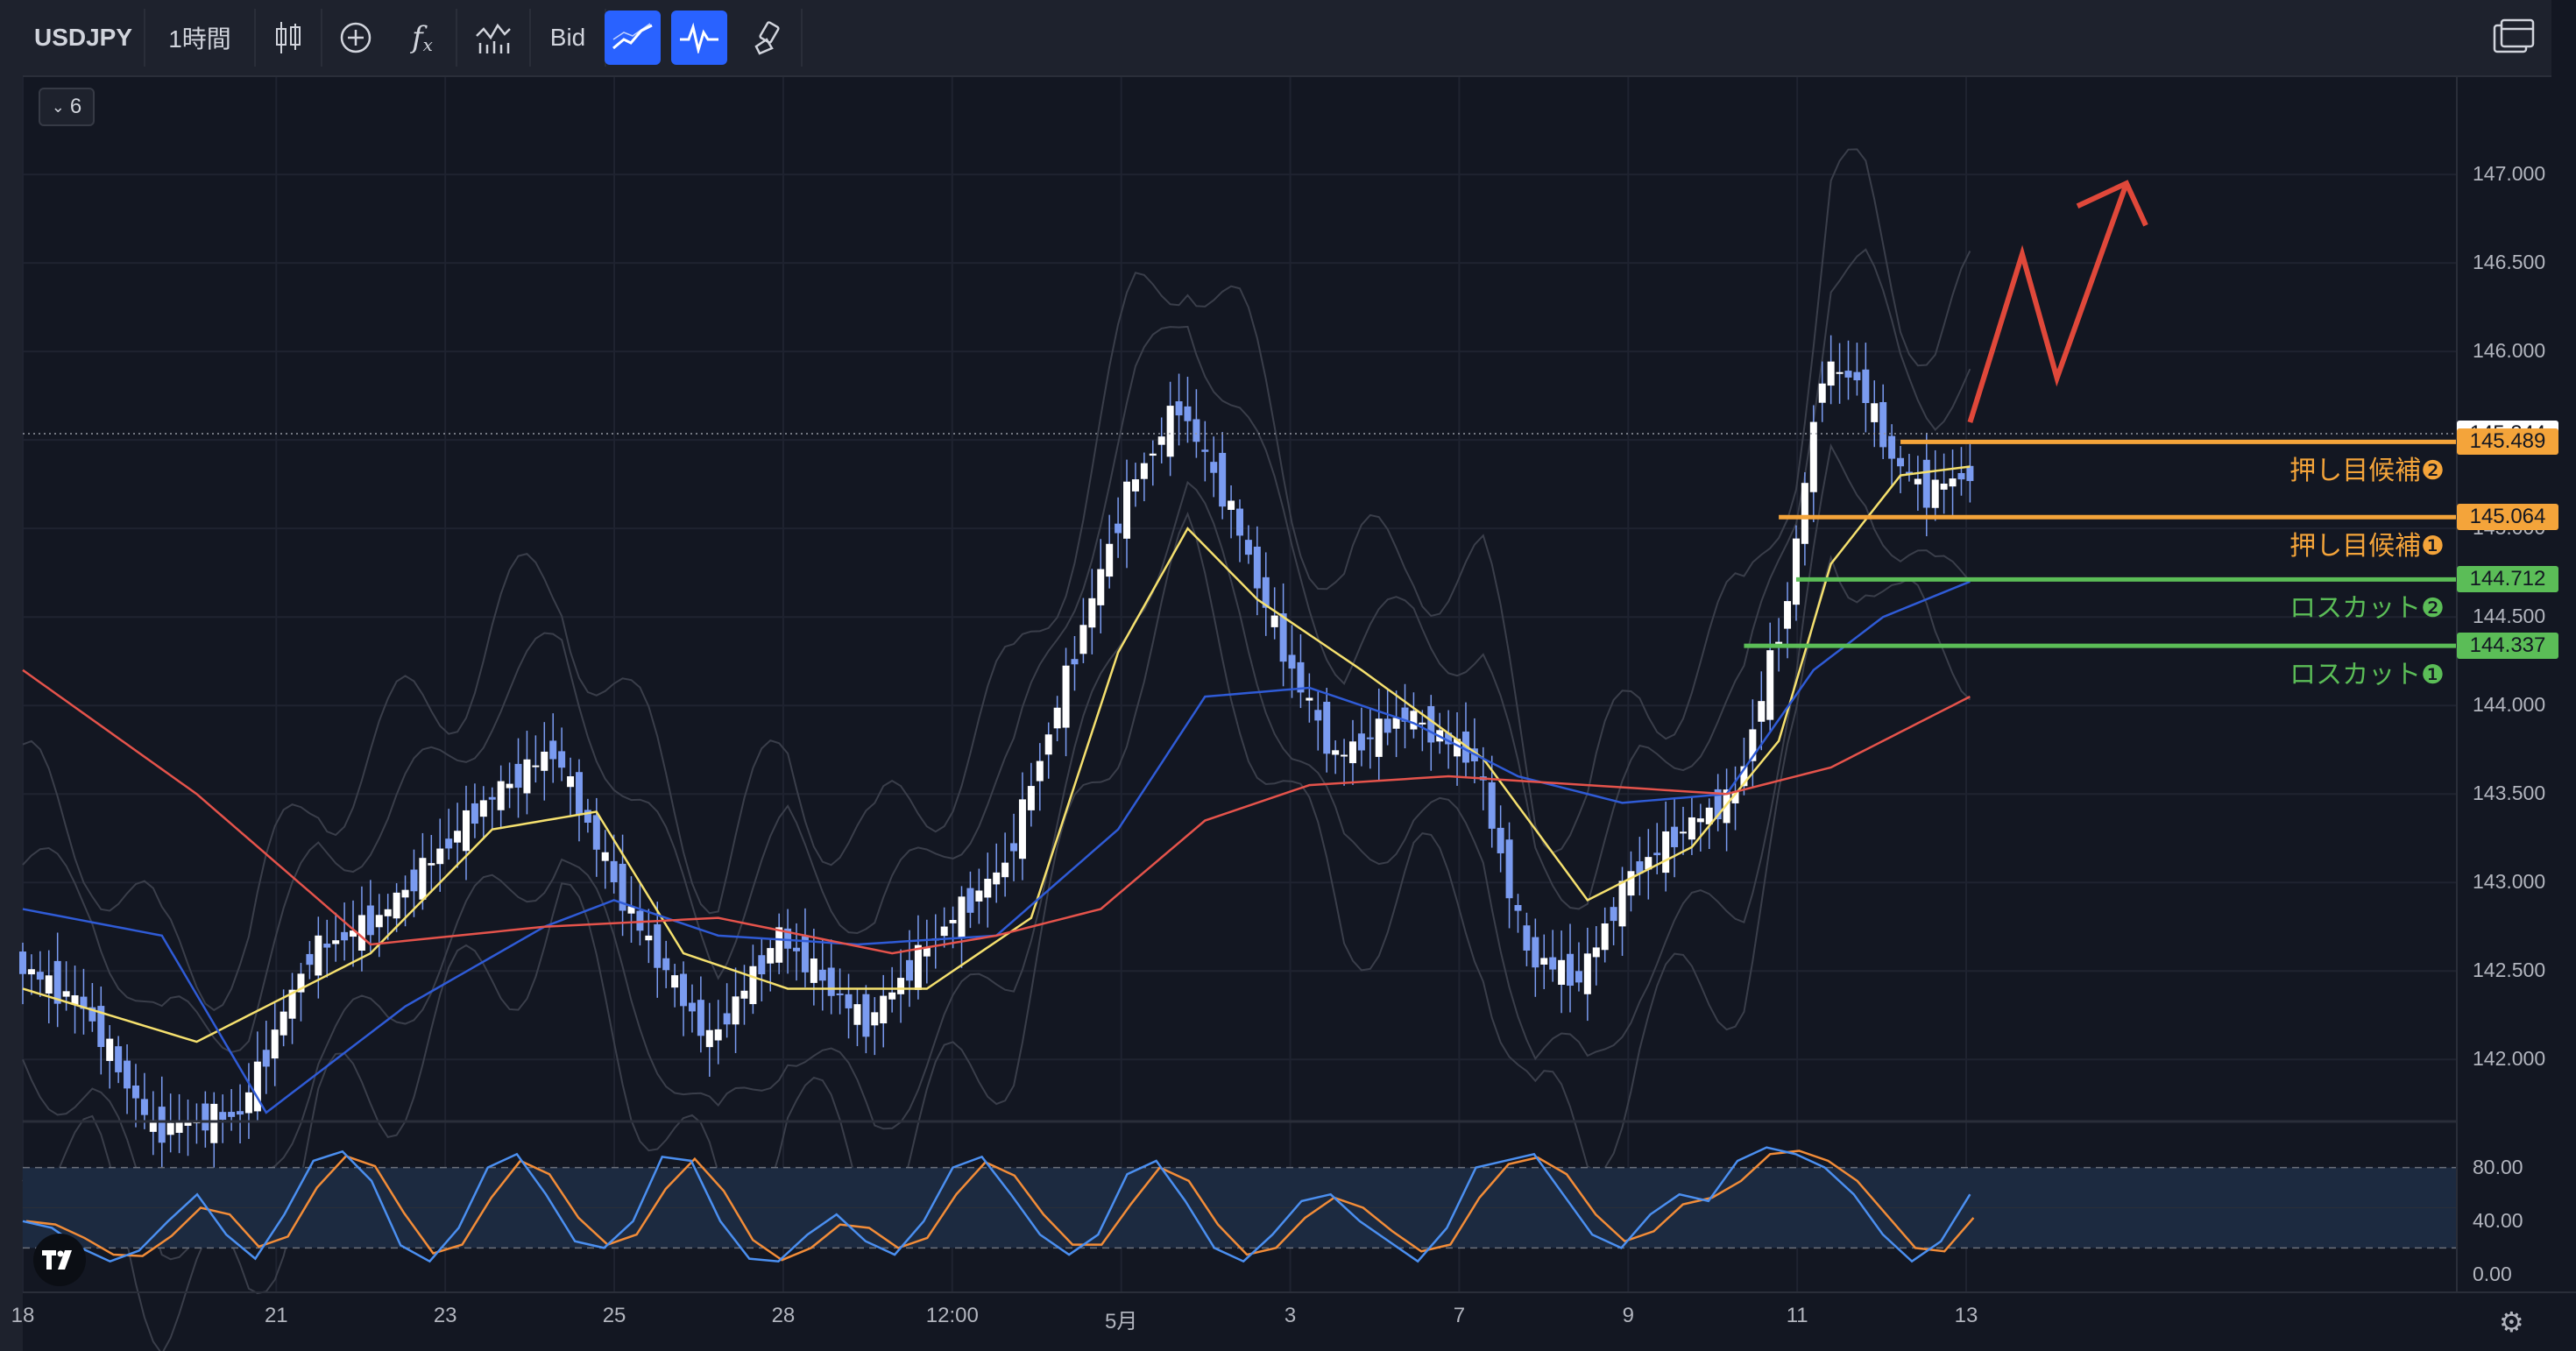 Image resolution: width=2576 pixels, height=1351 pixels. What do you see at coordinates (2509, 793) in the screenshot?
I see `price-tick-label: 143.500` at bounding box center [2509, 793].